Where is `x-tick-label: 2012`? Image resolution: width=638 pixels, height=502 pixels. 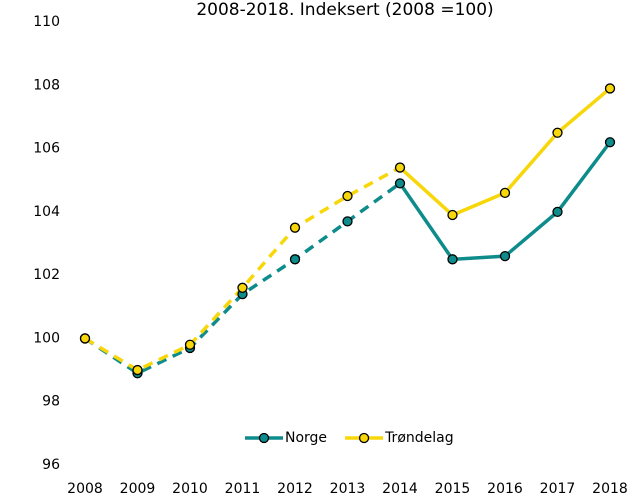 x-tick-label: 2012 is located at coordinates (295, 489).